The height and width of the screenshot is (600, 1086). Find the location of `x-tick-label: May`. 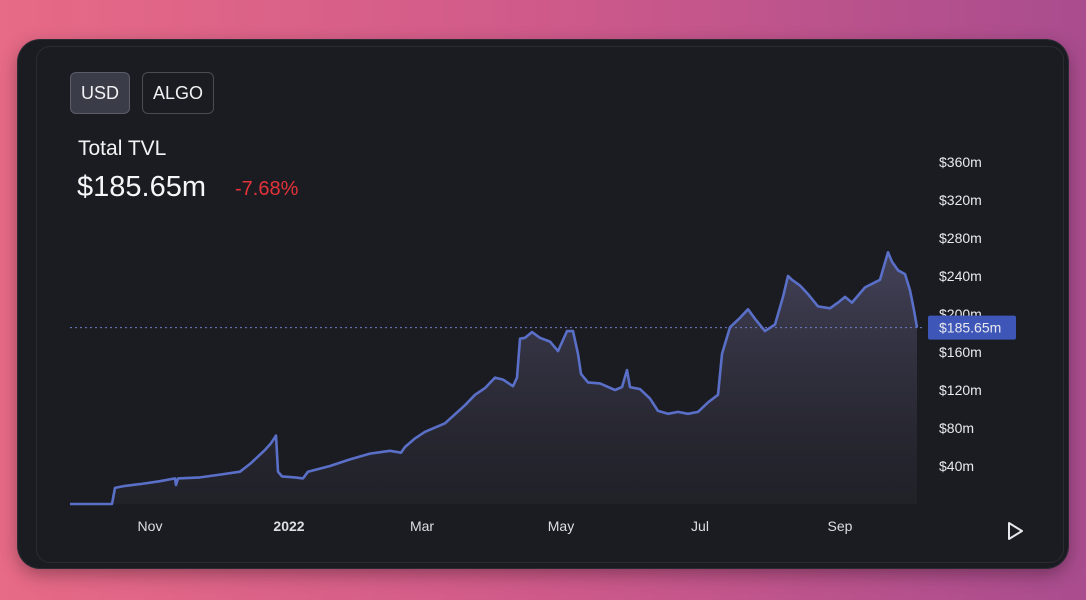

x-tick-label: May is located at coordinates (561, 526).